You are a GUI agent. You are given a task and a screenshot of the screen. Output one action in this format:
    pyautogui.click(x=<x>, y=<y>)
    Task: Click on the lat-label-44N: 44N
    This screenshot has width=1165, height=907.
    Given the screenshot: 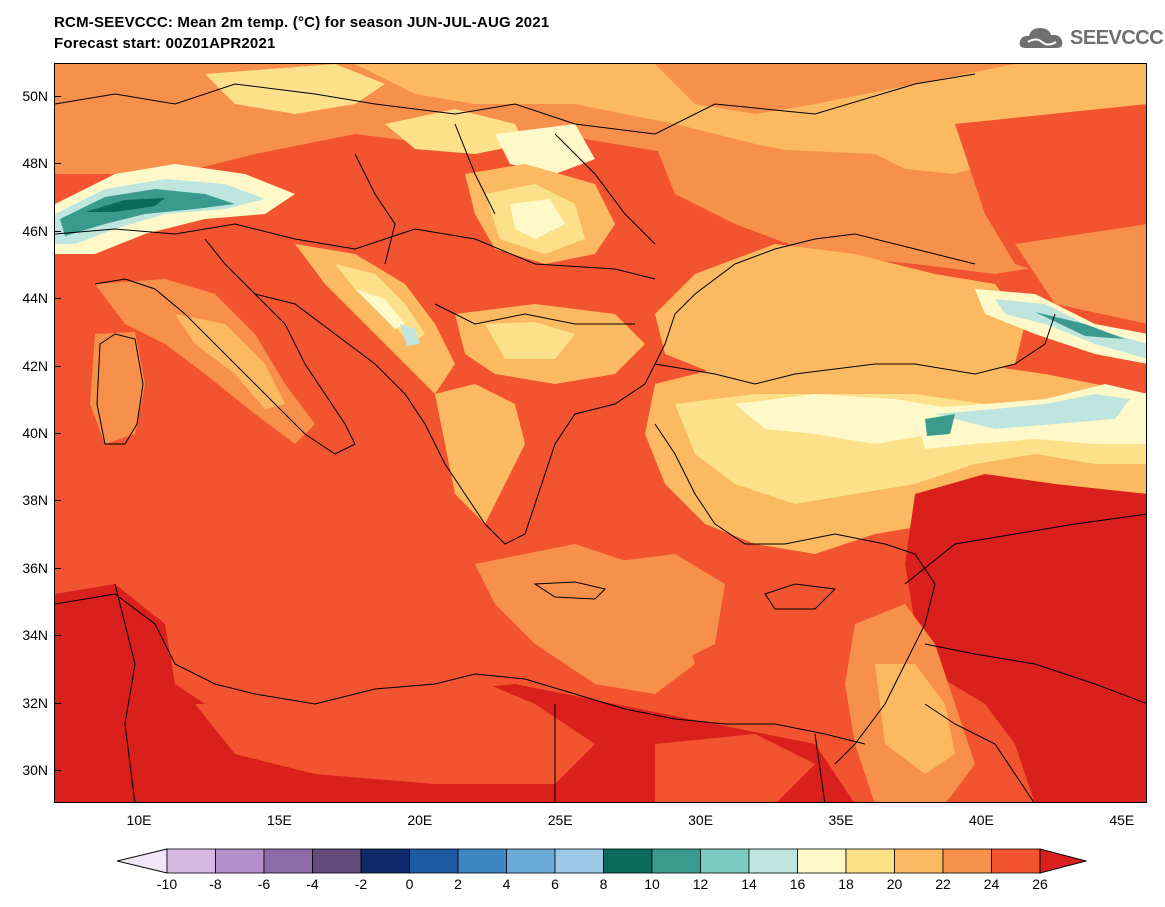 What is the action you would take?
    pyautogui.click(x=35, y=298)
    